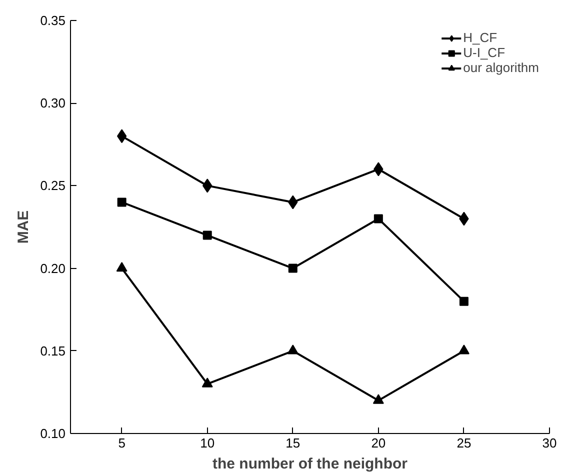 This screenshot has width=569, height=475. What do you see at coordinates (53, 103) in the screenshot?
I see `y-tick-label: 0.30` at bounding box center [53, 103].